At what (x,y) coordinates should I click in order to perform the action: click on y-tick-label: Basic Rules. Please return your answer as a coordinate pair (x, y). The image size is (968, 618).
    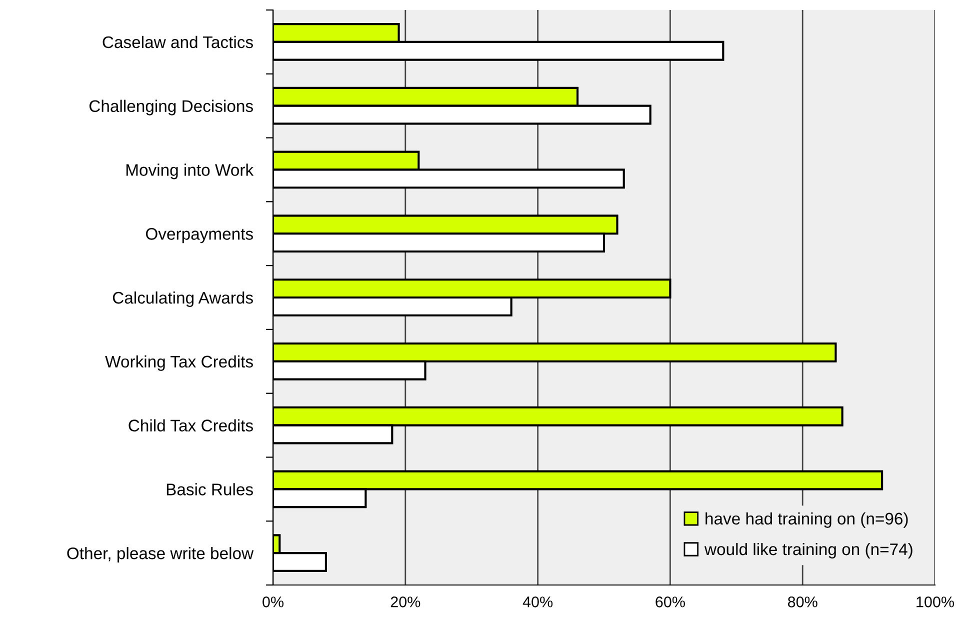
    Looking at the image, I should click on (209, 489).